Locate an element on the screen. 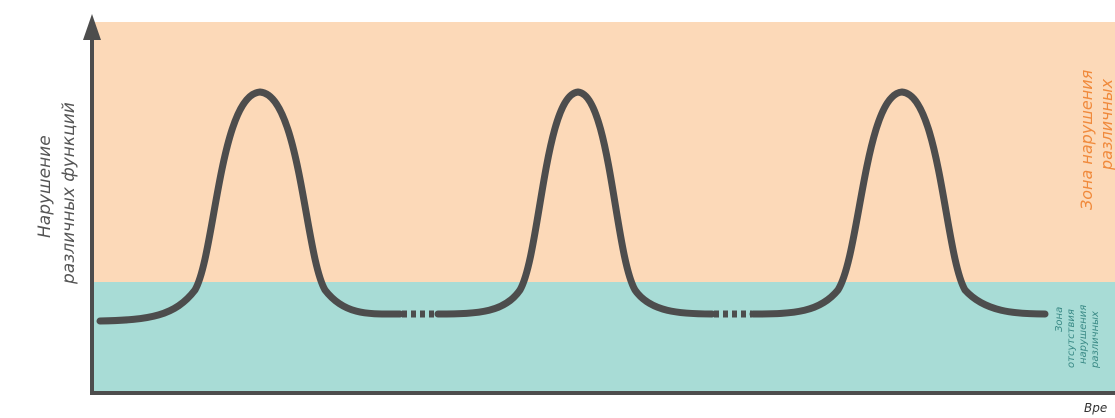 The height and width of the screenshot is (418, 1115). y-axis-arrow-icon is located at coordinates (92, 27).